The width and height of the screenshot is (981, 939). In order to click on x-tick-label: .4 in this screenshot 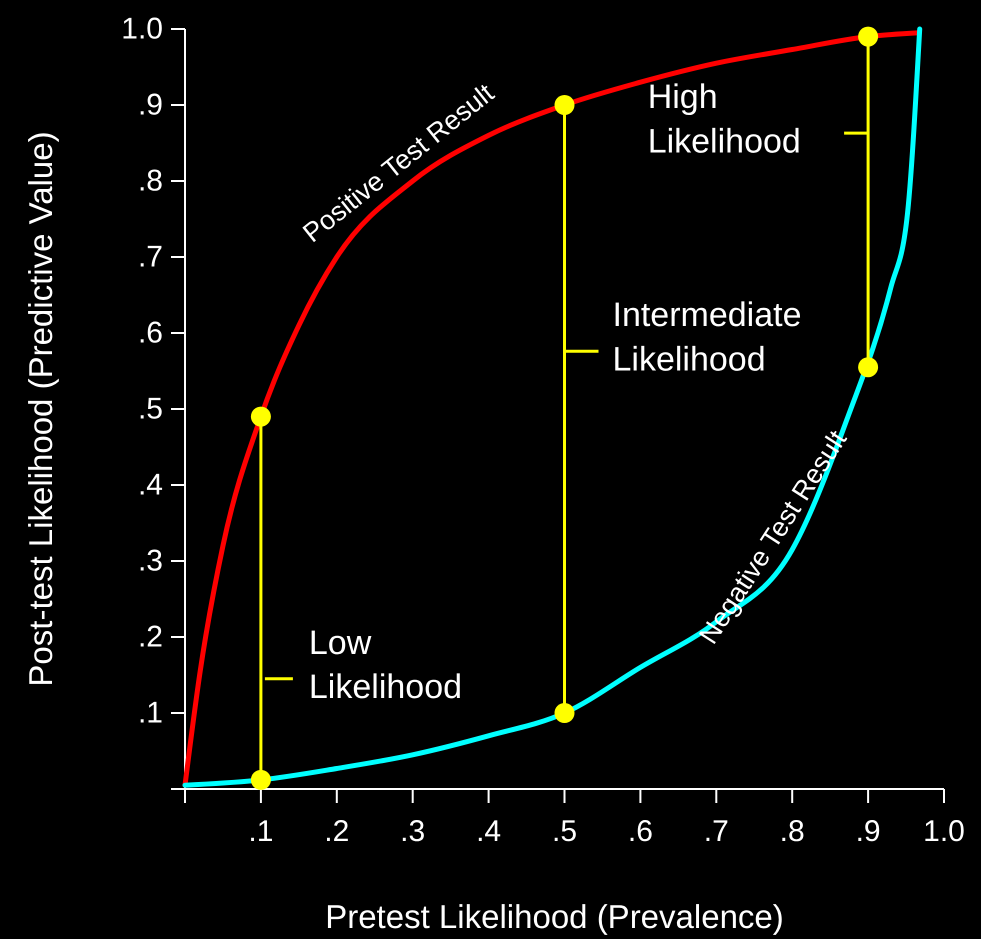, I will do `click(489, 831)`.